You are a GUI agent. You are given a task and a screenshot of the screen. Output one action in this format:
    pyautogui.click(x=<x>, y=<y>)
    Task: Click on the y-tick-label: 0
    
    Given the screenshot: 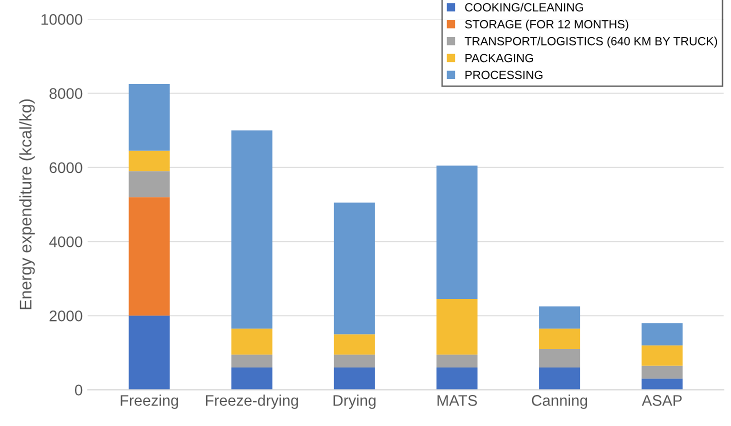 What is the action you would take?
    pyautogui.click(x=78, y=390)
    